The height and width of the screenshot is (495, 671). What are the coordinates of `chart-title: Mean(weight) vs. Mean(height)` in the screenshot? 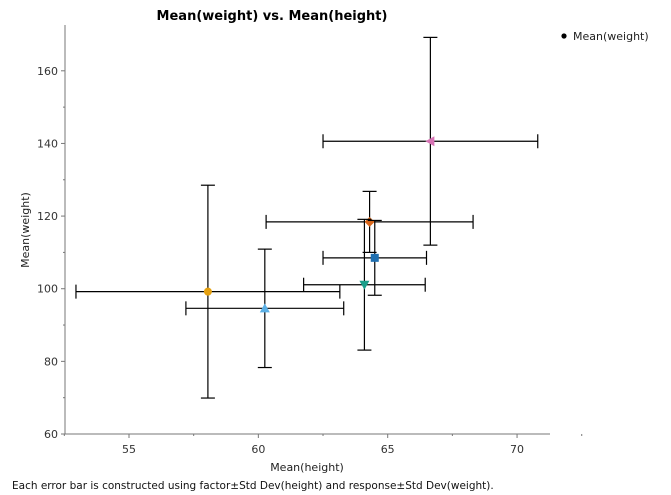 It's located at (272, 16).